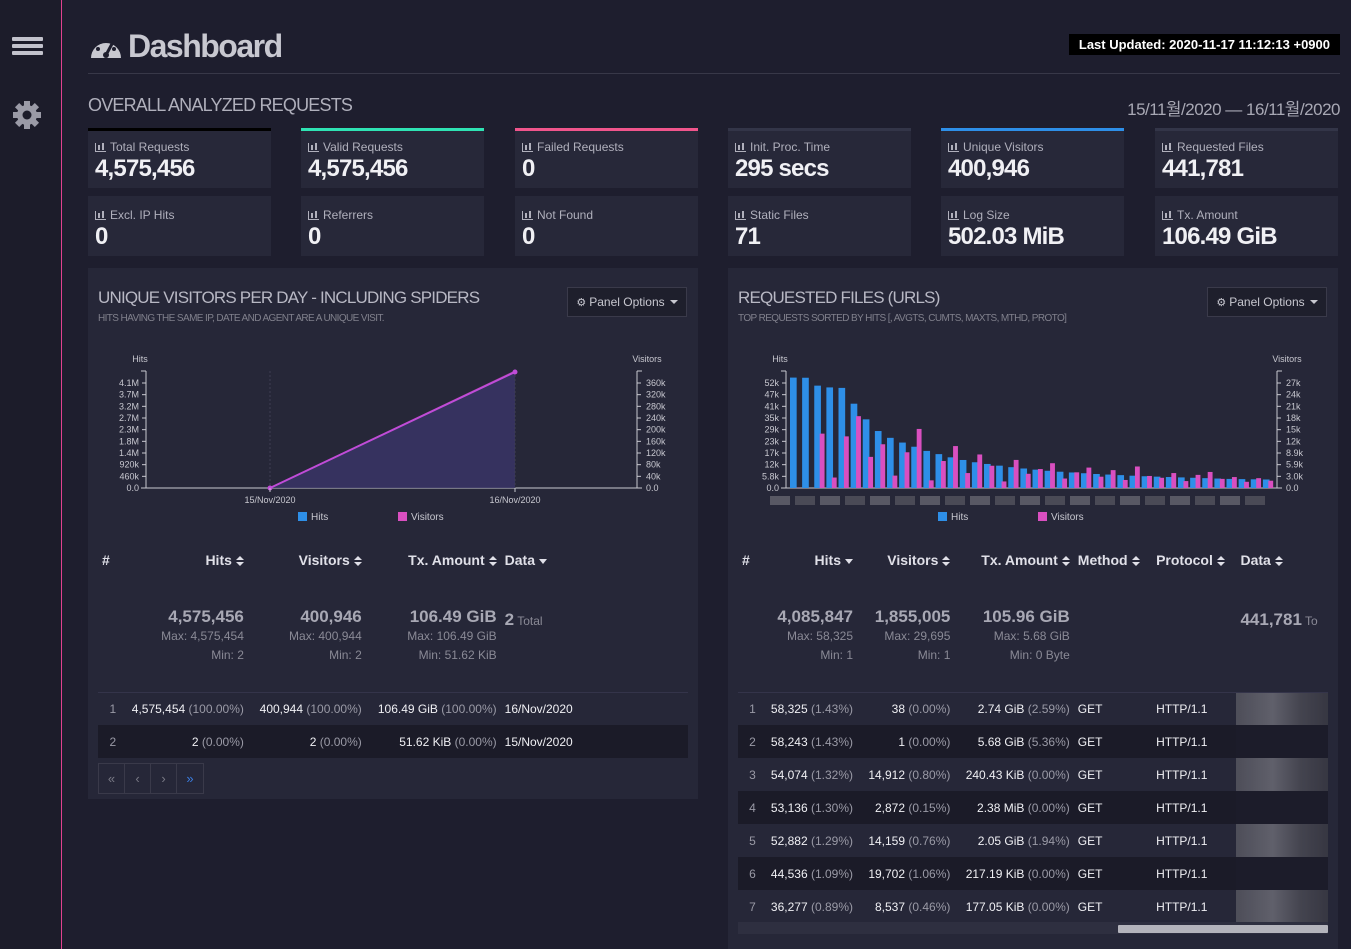  I want to click on legend-label-hits: Hits, so click(959, 517).